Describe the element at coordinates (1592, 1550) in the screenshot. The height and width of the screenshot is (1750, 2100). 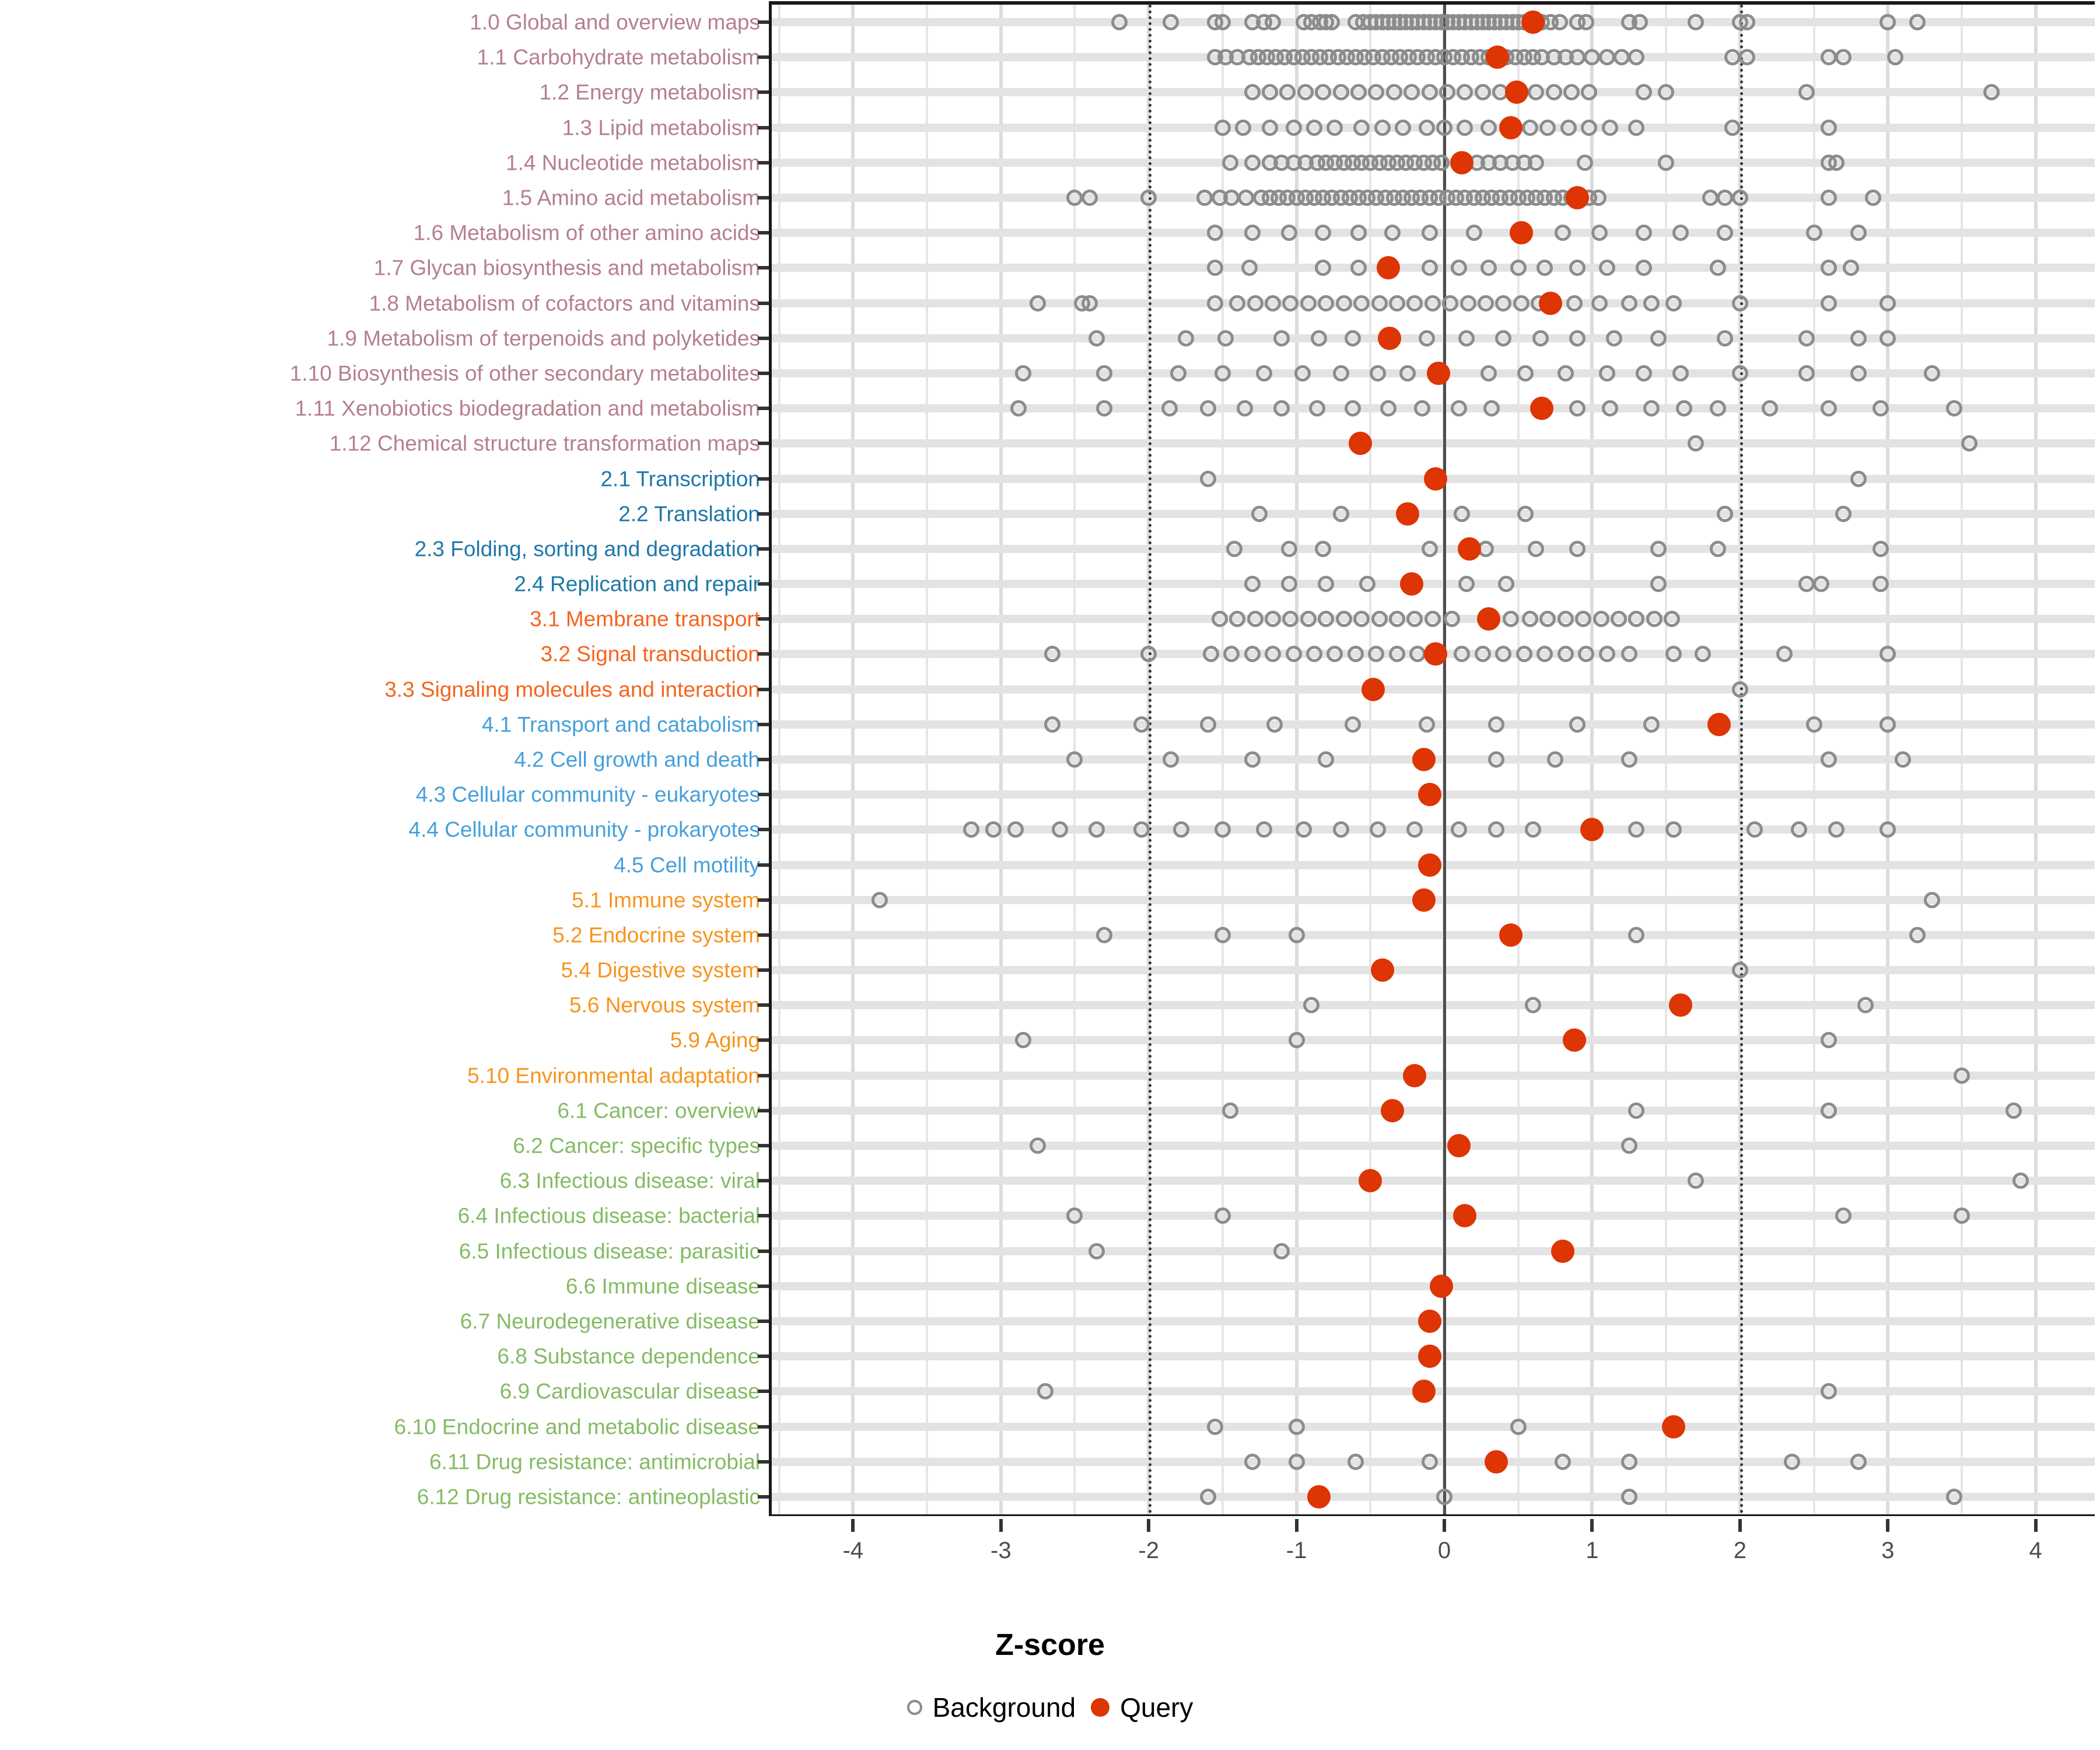
I see `x-axis-tick-label: 1` at that location.